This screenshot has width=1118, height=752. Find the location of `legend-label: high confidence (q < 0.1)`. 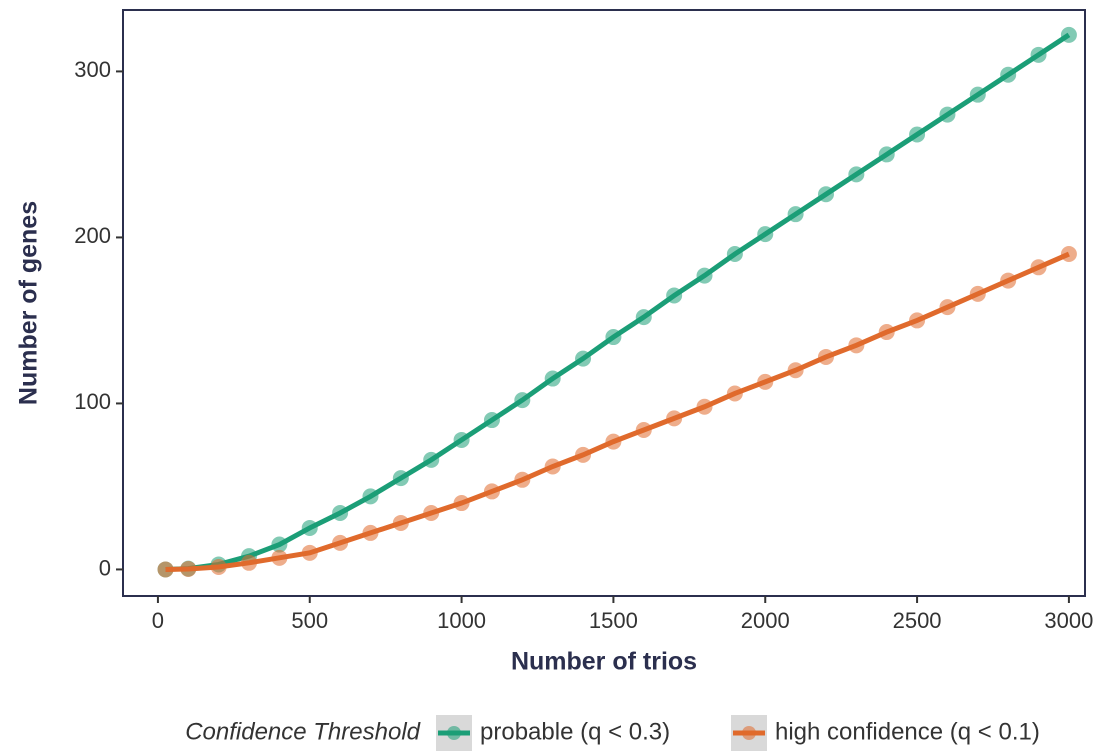

legend-label: high confidence (q < 0.1) is located at coordinates (907, 731).